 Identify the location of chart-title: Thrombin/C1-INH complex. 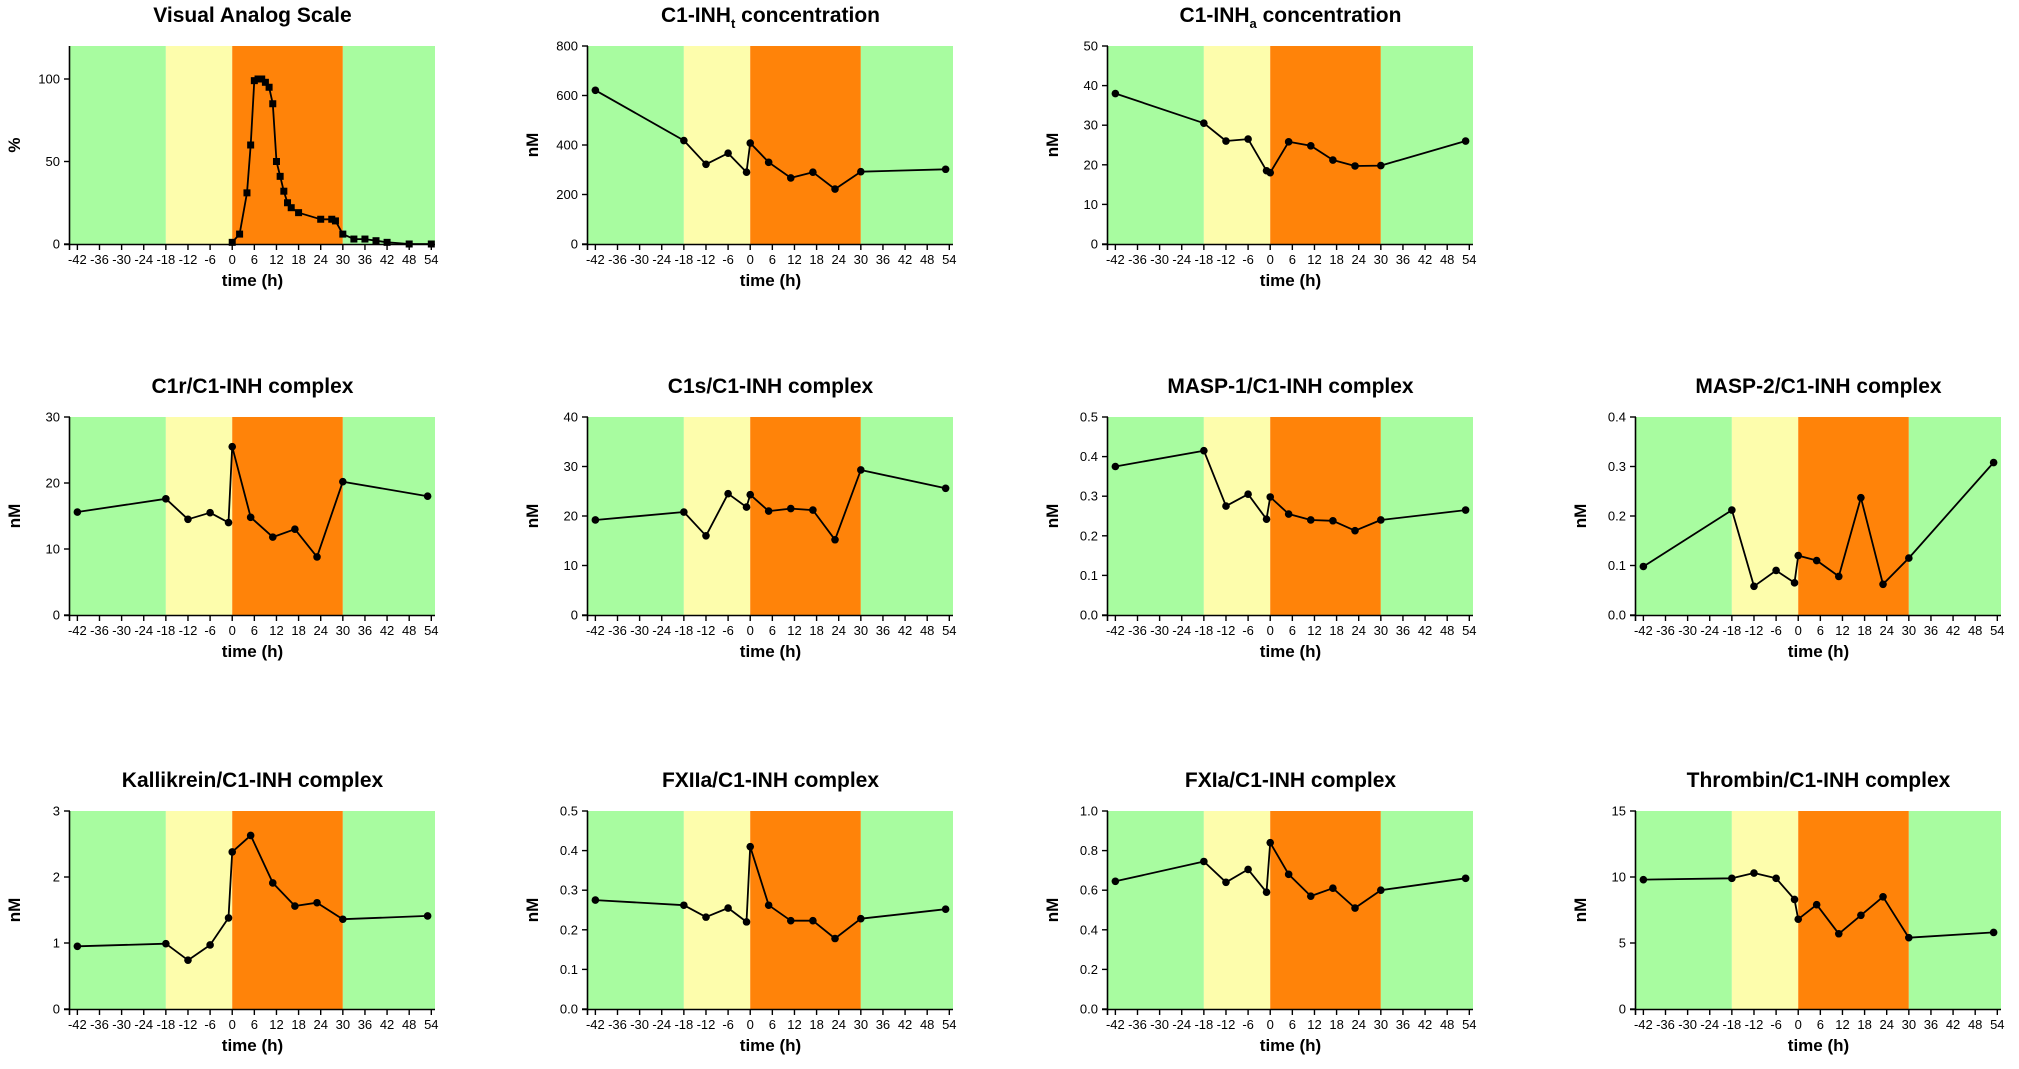
(1819, 780).